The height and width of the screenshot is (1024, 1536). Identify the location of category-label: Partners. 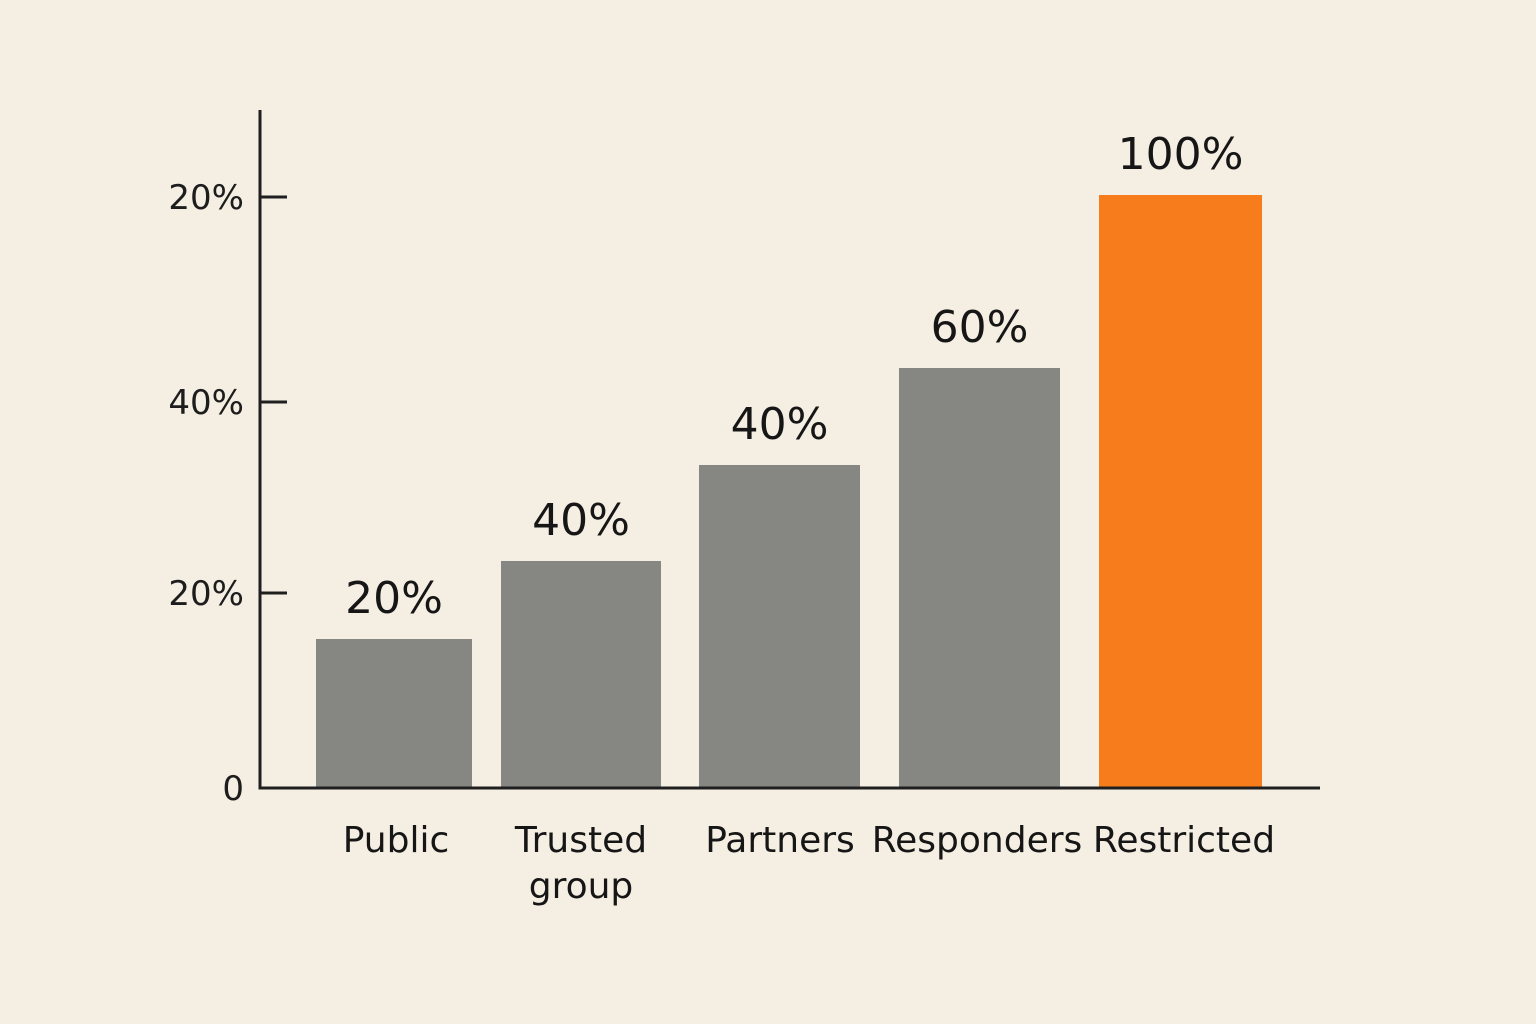
(780, 840).